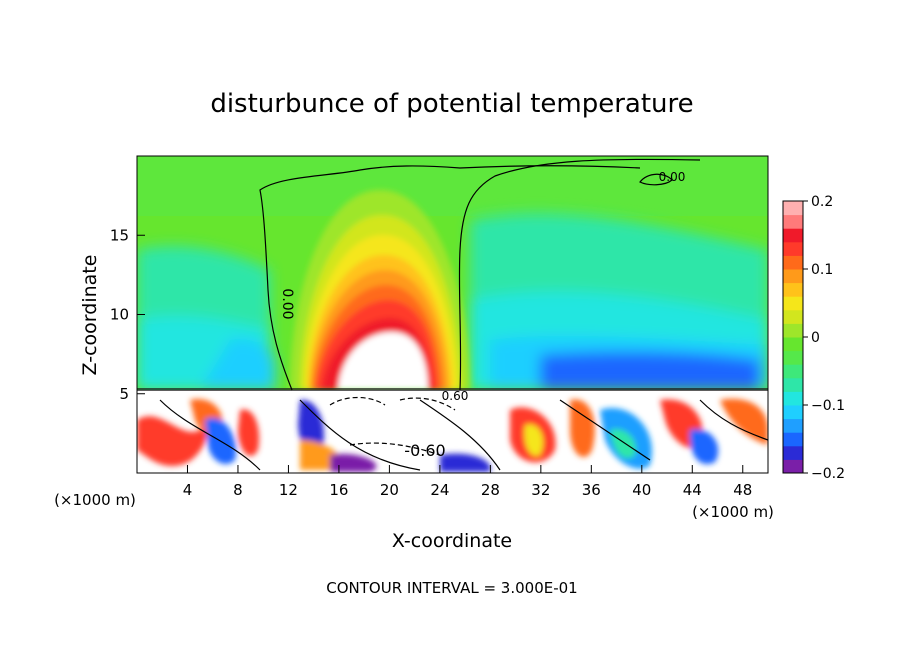 The image size is (904, 654). What do you see at coordinates (455, 396) in the screenshot?
I see `contour-label: 0.60` at bounding box center [455, 396].